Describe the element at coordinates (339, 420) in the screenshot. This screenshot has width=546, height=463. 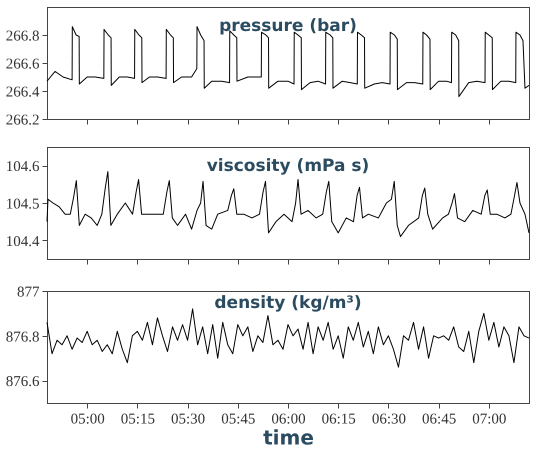
I see `x-tick-label: 06:15` at that location.